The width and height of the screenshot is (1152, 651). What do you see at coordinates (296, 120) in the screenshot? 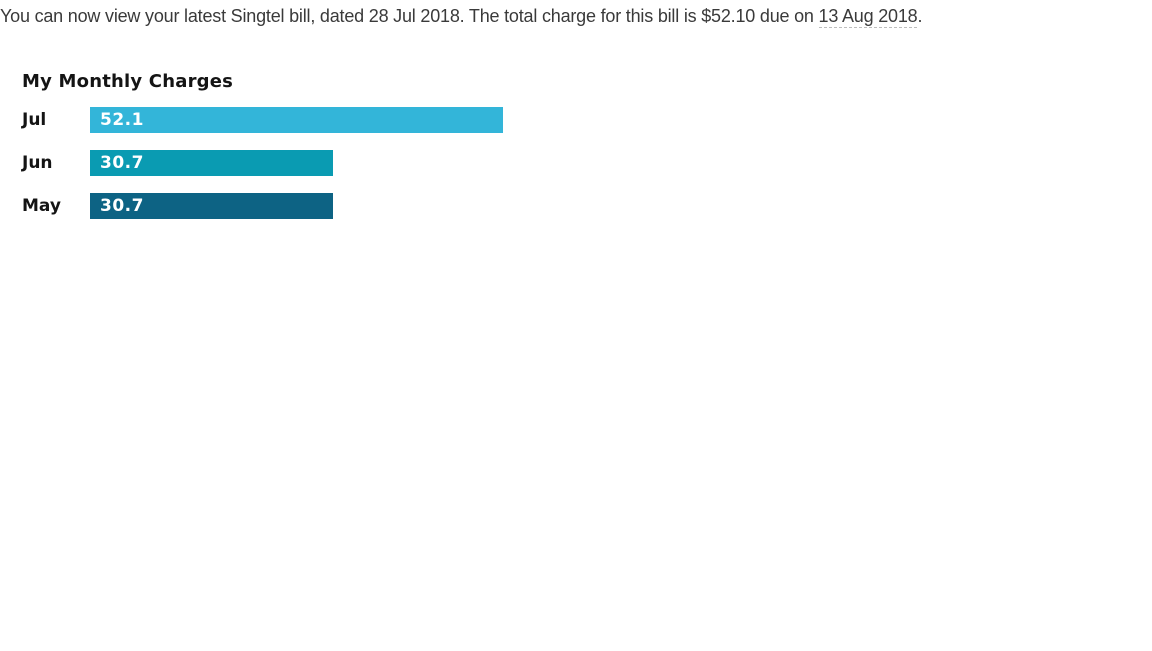
I see `bar-jul: 52.1` at bounding box center [296, 120].